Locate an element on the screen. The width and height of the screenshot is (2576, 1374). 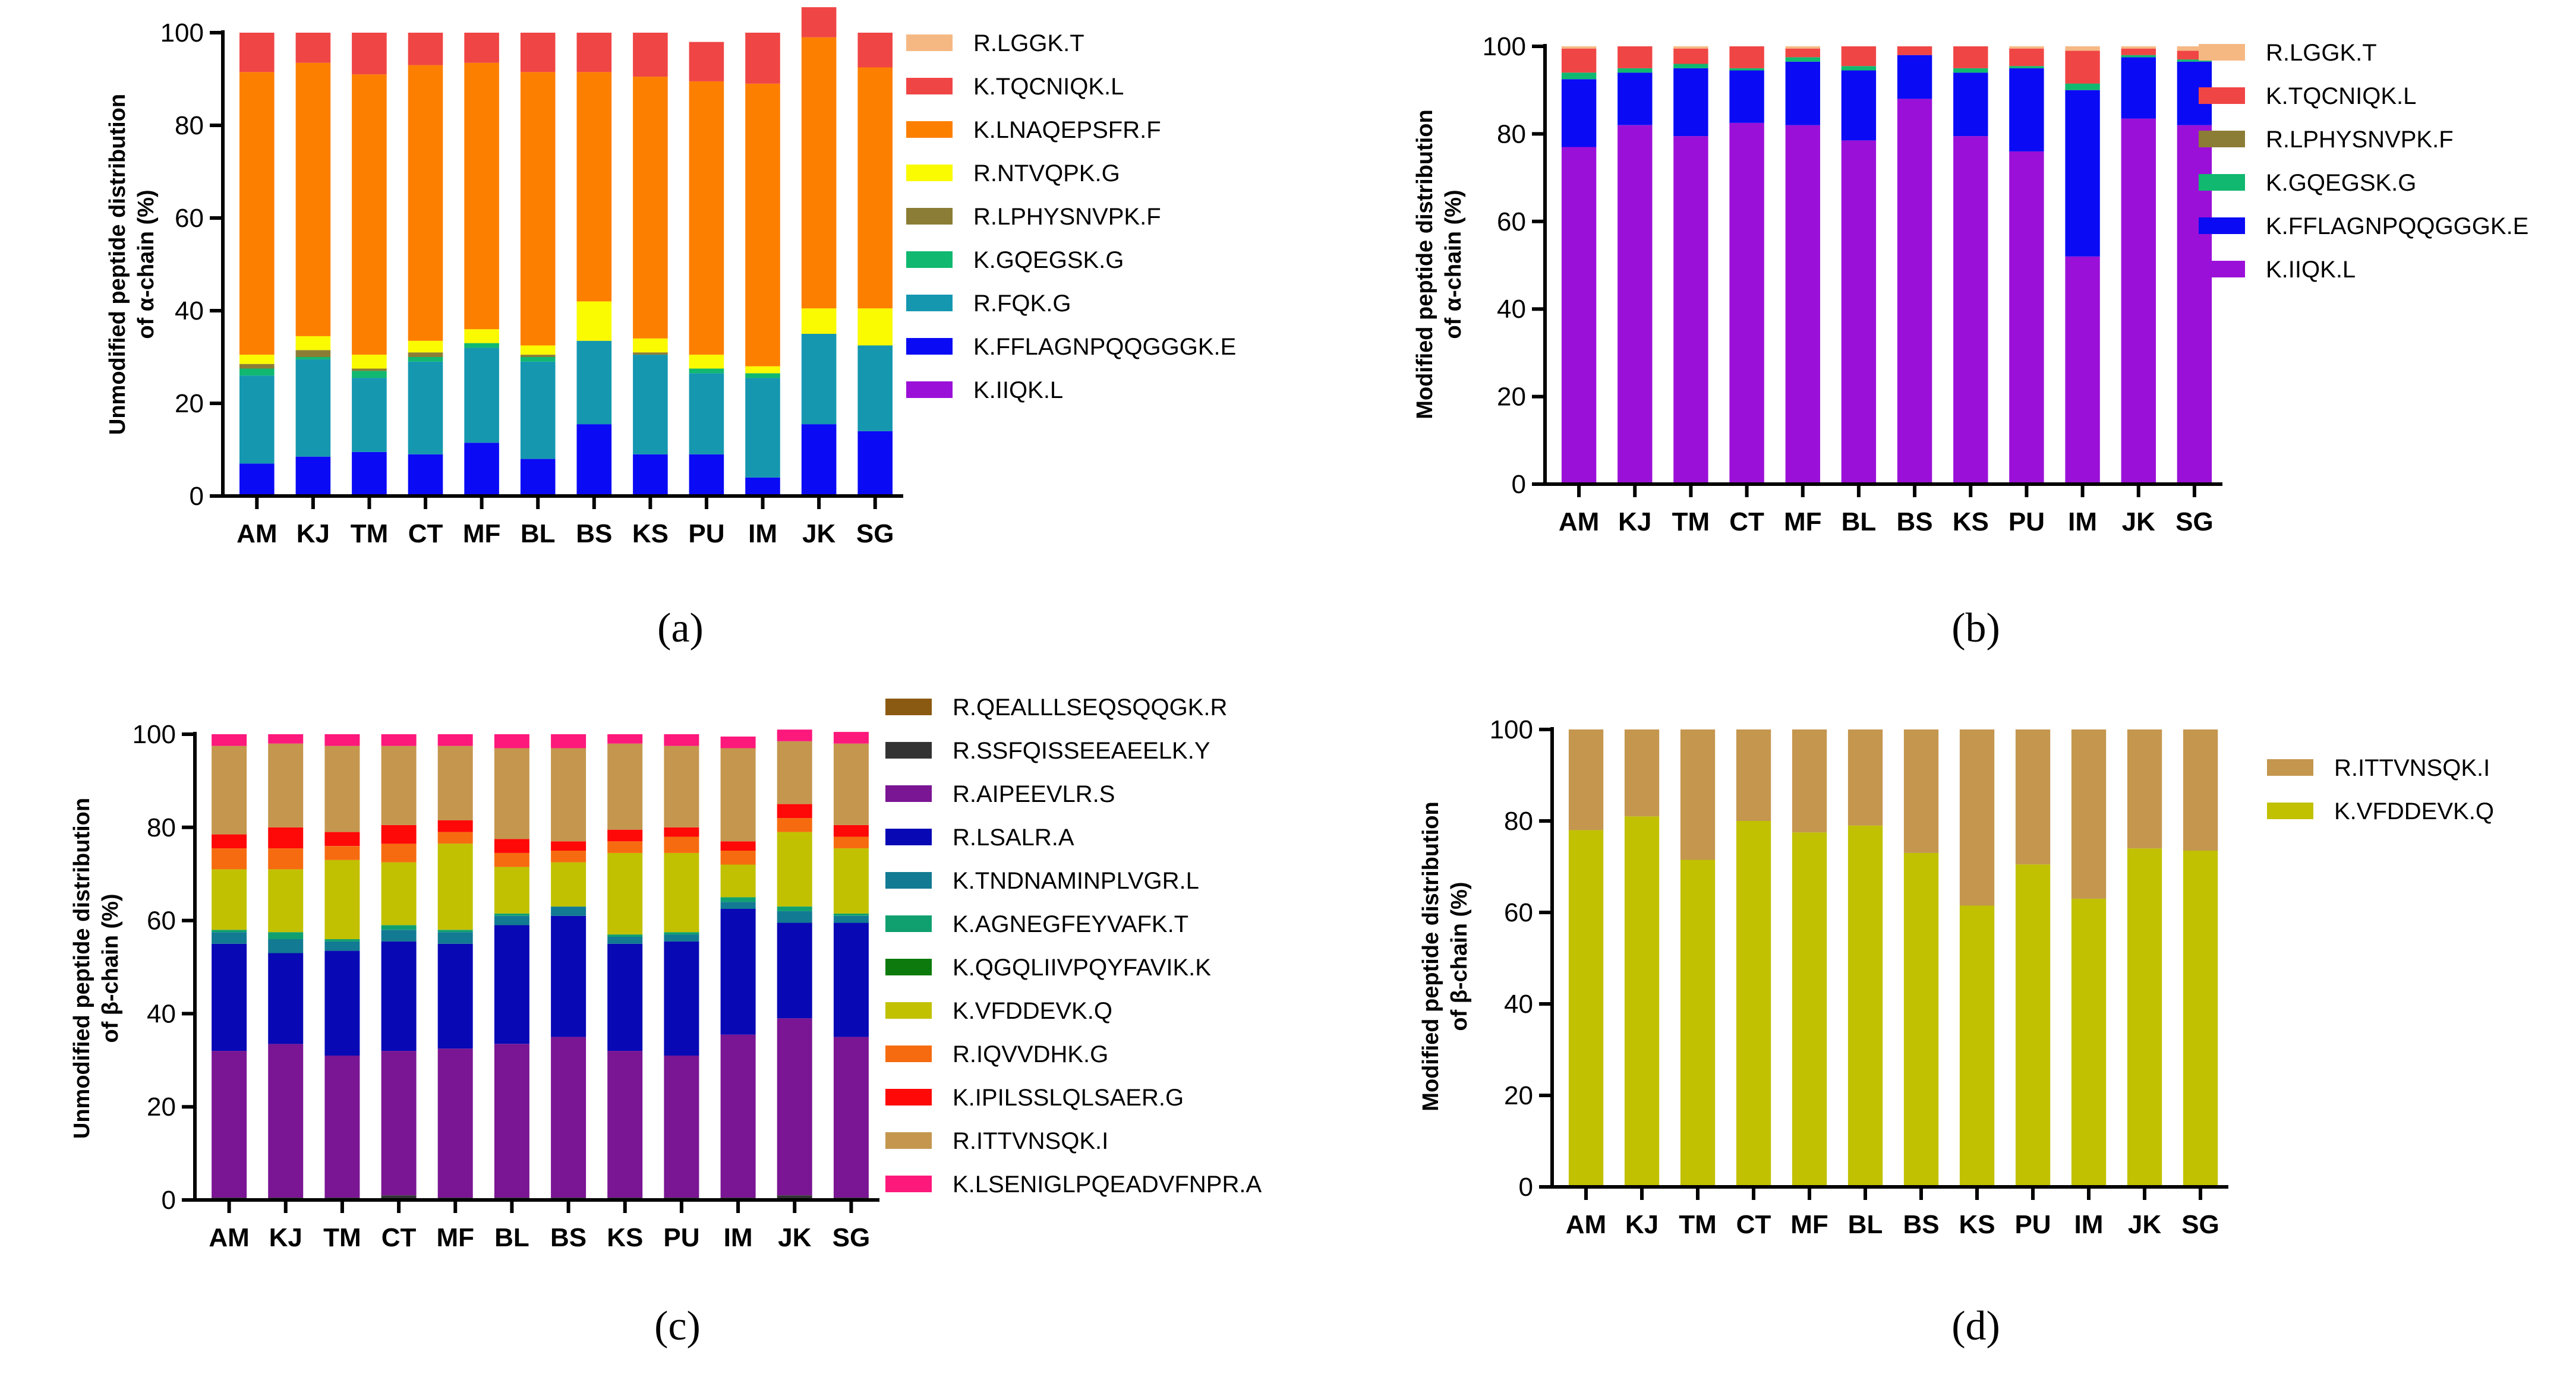
bar-segment-TM-R.AIPEEVLR.S is located at coordinates (342, 1127).